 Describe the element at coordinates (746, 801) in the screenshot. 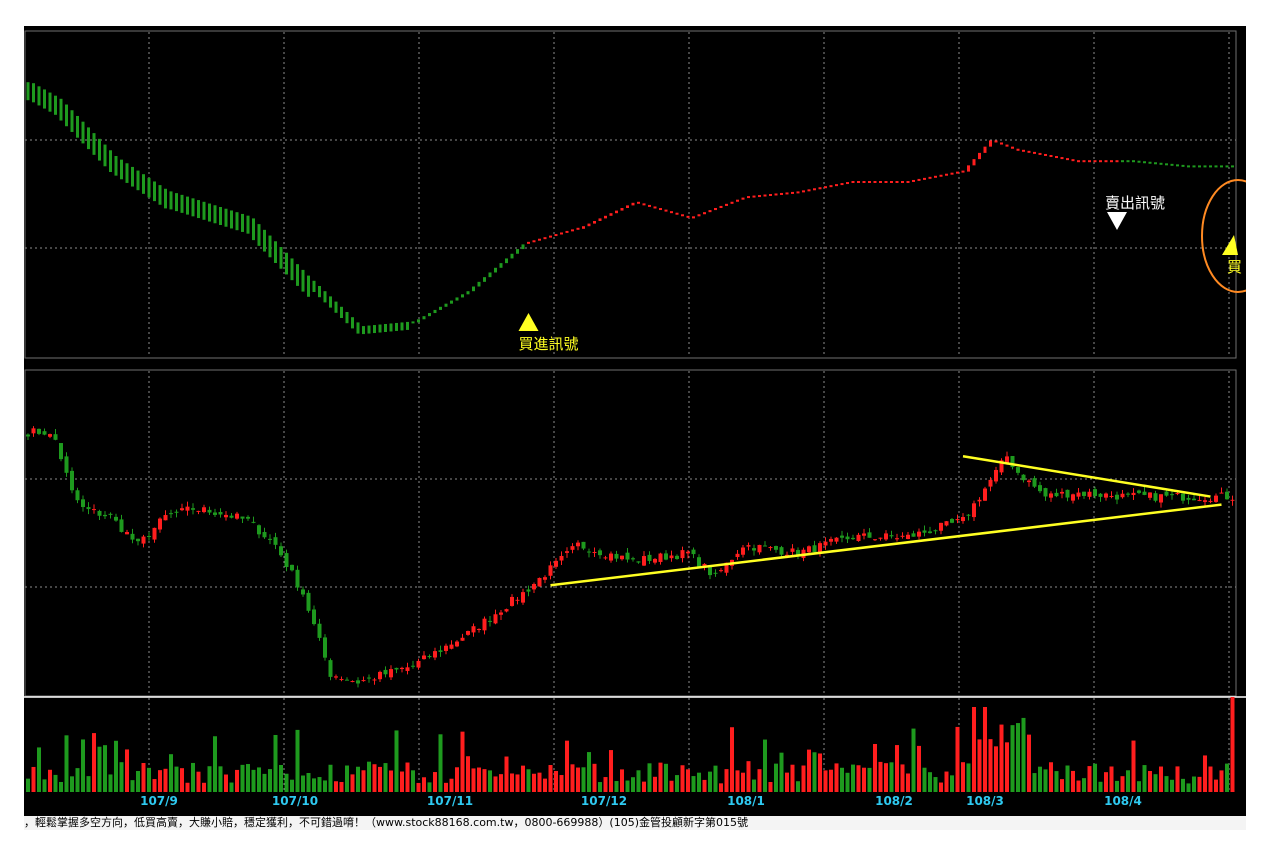

I see `x-tick-label: 108/1` at that location.